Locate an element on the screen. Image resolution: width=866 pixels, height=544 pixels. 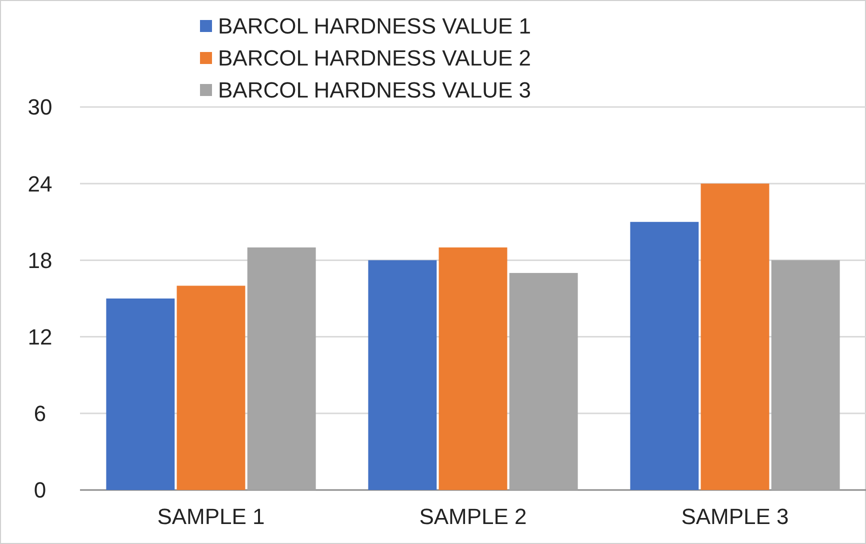
legend-label: BARCOL HARDNESS VALUE 1 is located at coordinates (374, 26).